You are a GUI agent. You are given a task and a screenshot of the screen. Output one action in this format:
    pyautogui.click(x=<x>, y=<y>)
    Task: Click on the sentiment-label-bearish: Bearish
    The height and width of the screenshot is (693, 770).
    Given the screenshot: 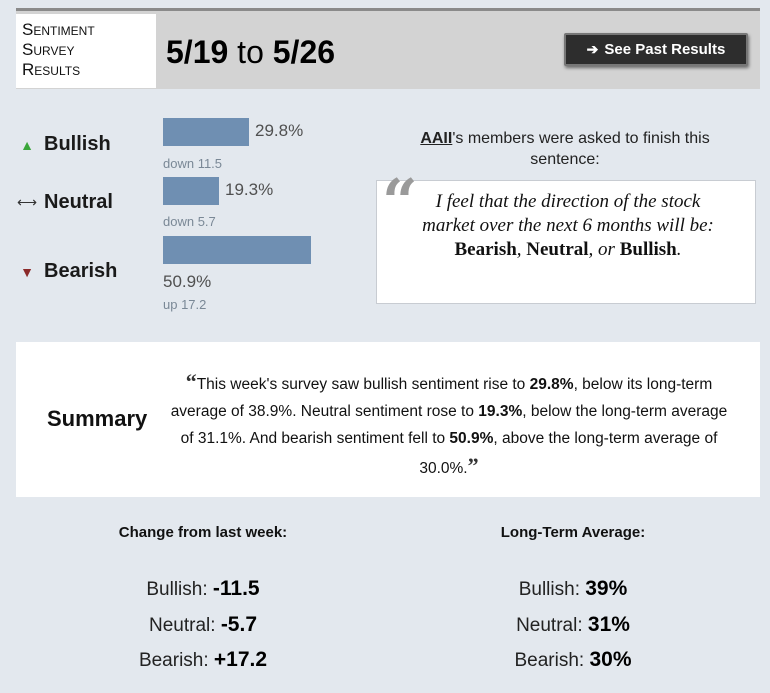 What is the action you would take?
    pyautogui.click(x=81, y=271)
    